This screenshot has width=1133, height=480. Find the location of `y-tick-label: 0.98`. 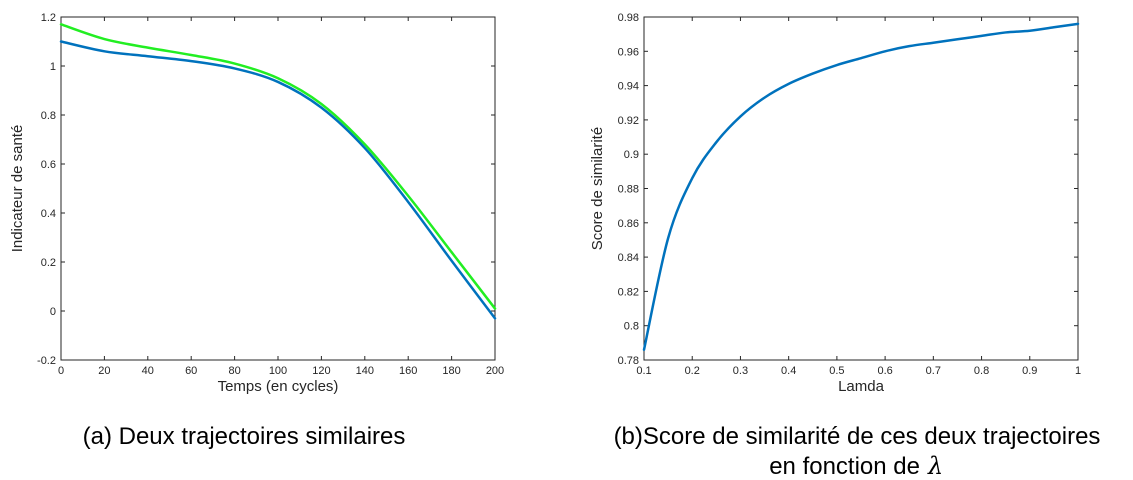

y-tick-label: 0.98 is located at coordinates (628, 18).